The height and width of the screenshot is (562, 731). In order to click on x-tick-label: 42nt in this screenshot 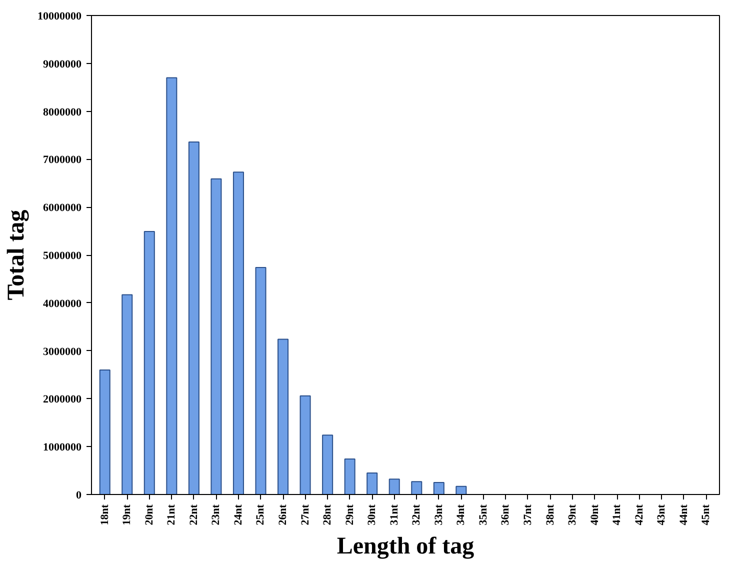, I will do `click(639, 515)`.